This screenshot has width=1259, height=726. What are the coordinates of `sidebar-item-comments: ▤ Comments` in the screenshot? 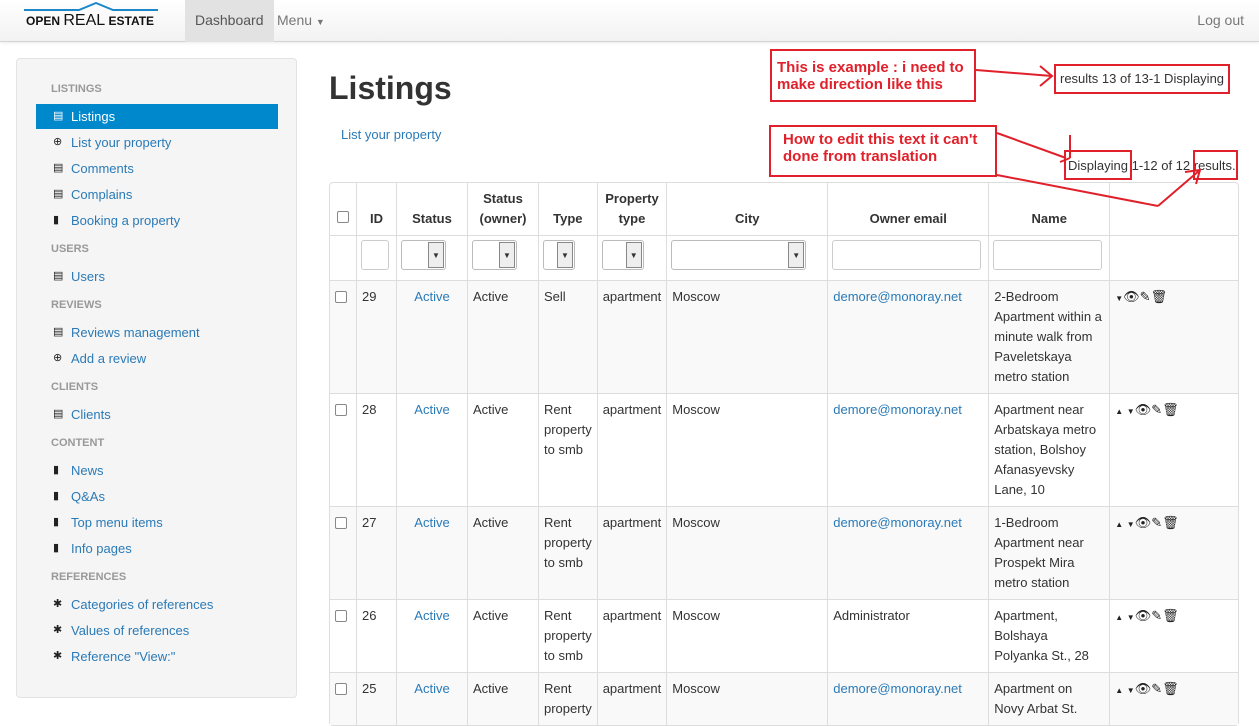 It's located at (157, 168).